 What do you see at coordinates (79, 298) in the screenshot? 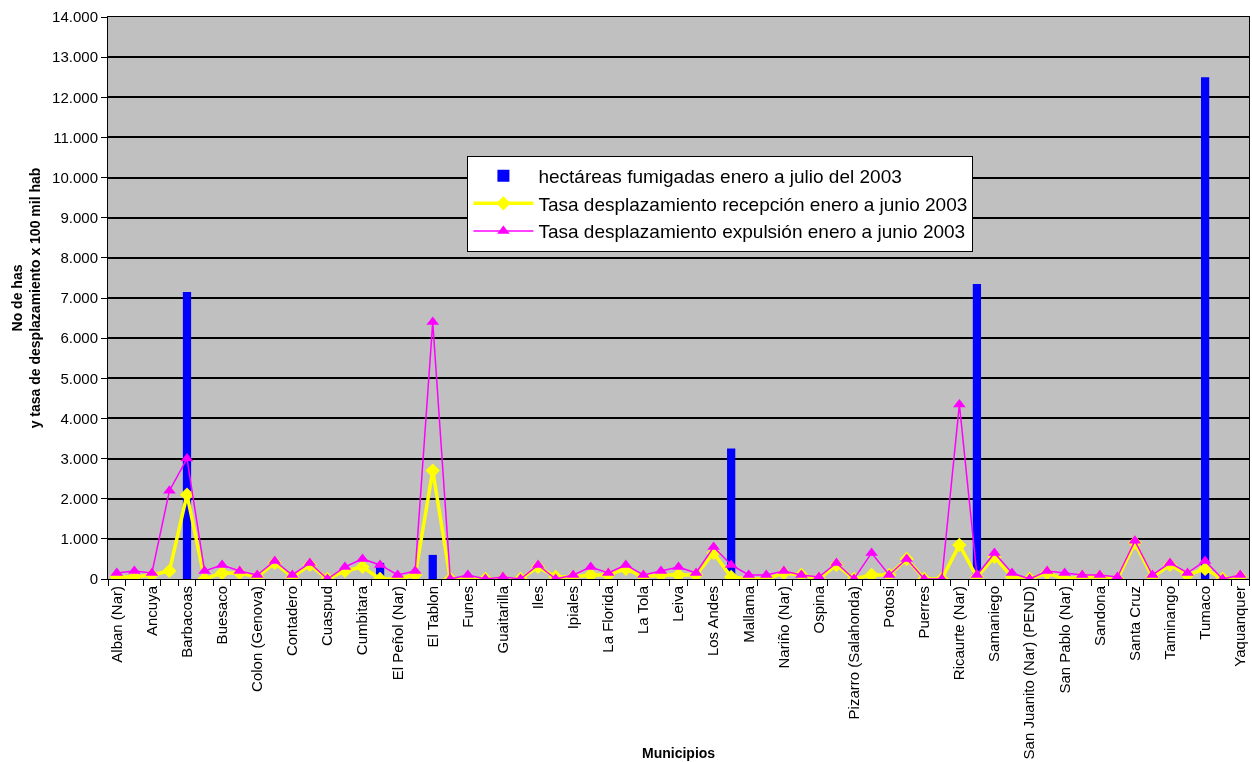
I see `y-tick-label: 7.000` at bounding box center [79, 298].